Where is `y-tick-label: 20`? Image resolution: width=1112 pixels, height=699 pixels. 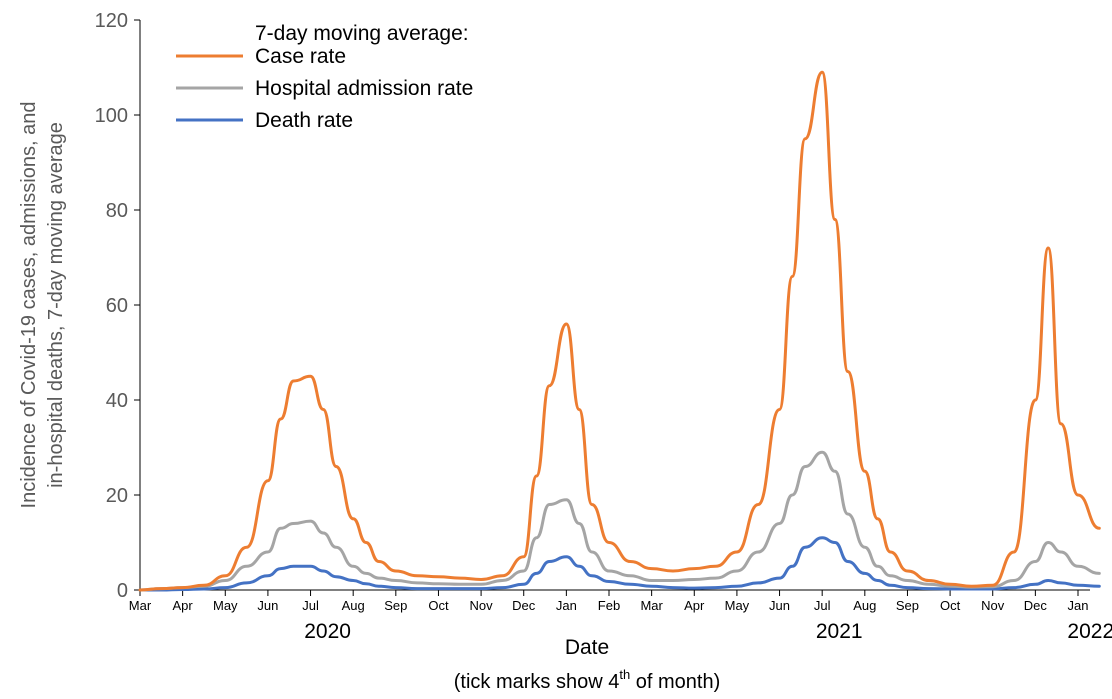
y-tick-label: 20 is located at coordinates (117, 496).